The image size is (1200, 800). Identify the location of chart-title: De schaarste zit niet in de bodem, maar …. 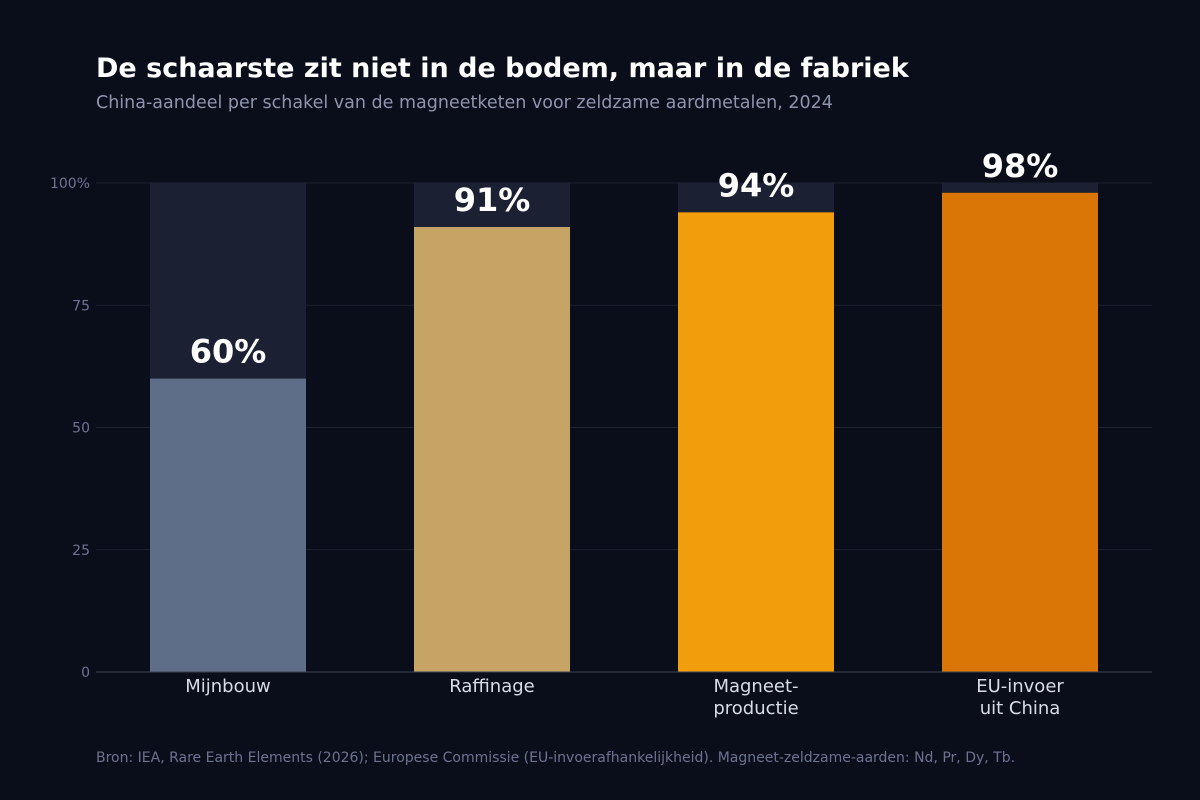
(502, 68).